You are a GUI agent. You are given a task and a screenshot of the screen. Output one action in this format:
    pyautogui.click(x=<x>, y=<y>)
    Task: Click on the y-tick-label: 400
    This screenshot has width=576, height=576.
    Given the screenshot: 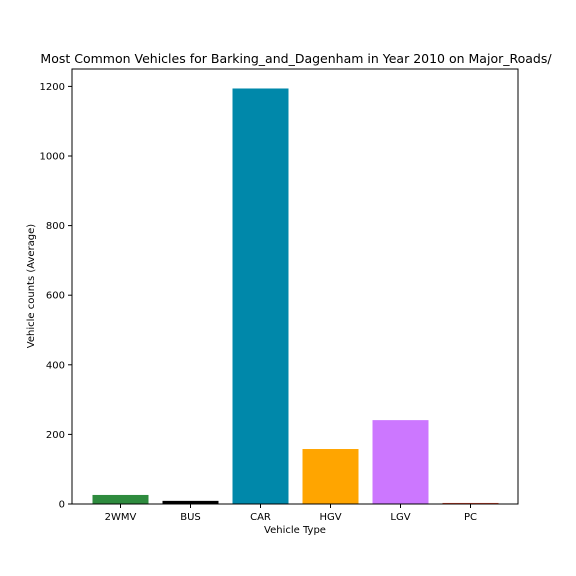 What is the action you would take?
    pyautogui.click(x=55, y=365)
    